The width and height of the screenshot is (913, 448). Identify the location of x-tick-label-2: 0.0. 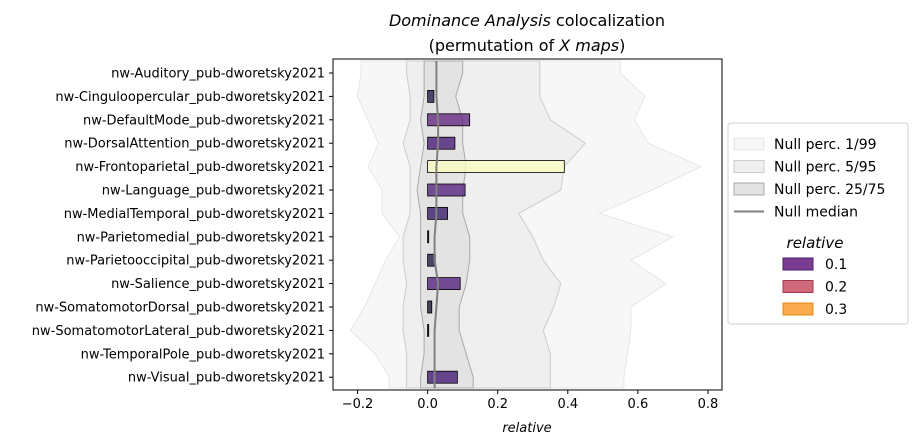
(427, 404).